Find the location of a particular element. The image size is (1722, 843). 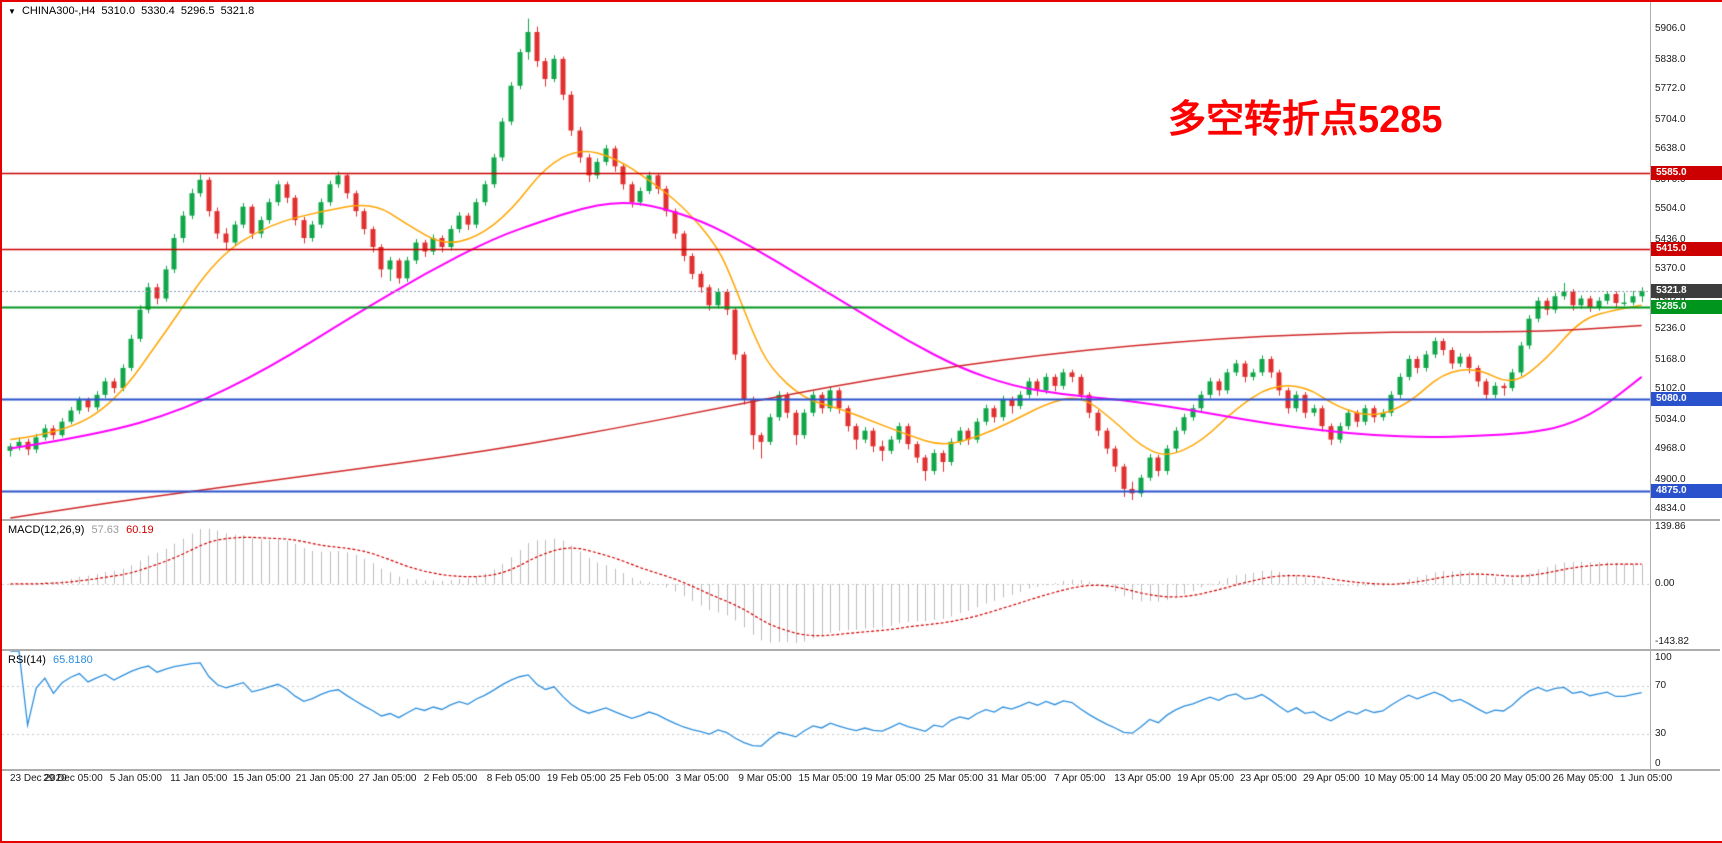

time-axis-label: 25 Feb 05:00 is located at coordinates (639, 778).